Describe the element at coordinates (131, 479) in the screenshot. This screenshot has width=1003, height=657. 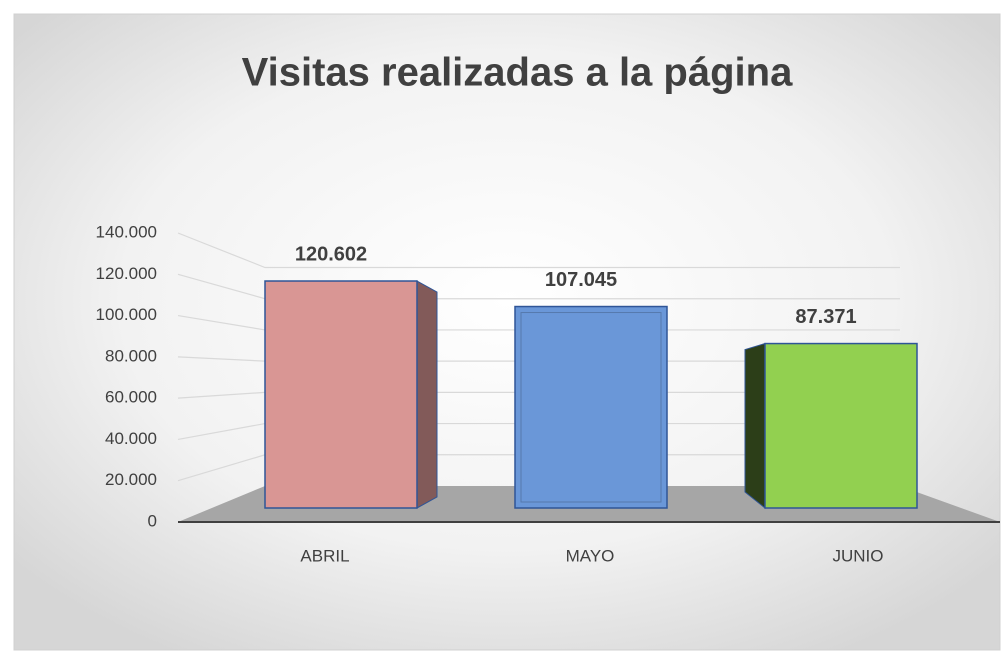
I see `y-tick-label: 20.000` at that location.